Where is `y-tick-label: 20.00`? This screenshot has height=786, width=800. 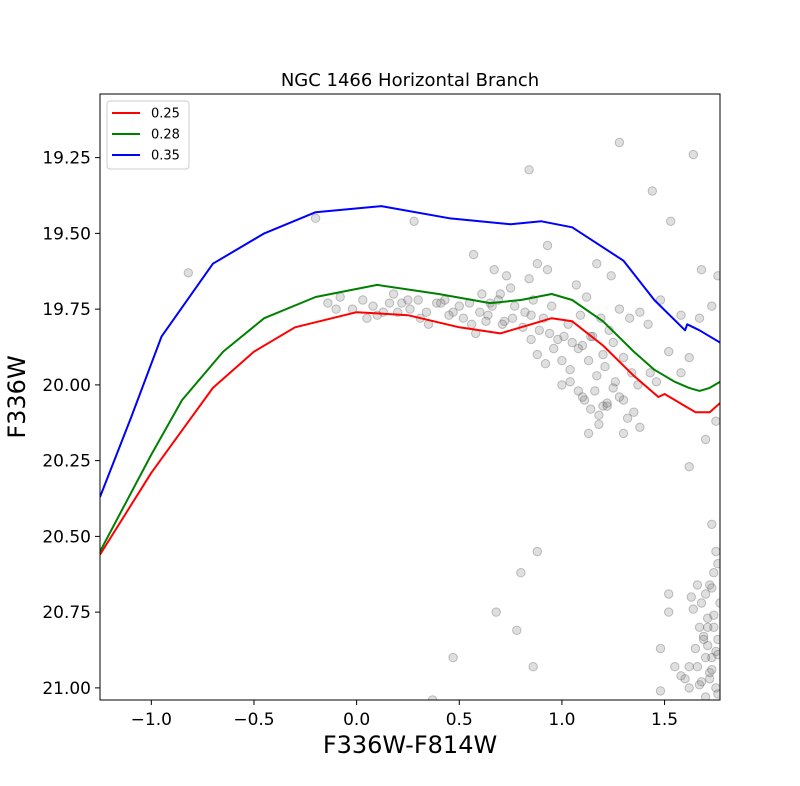 y-tick-label: 20.00 is located at coordinates (66, 386).